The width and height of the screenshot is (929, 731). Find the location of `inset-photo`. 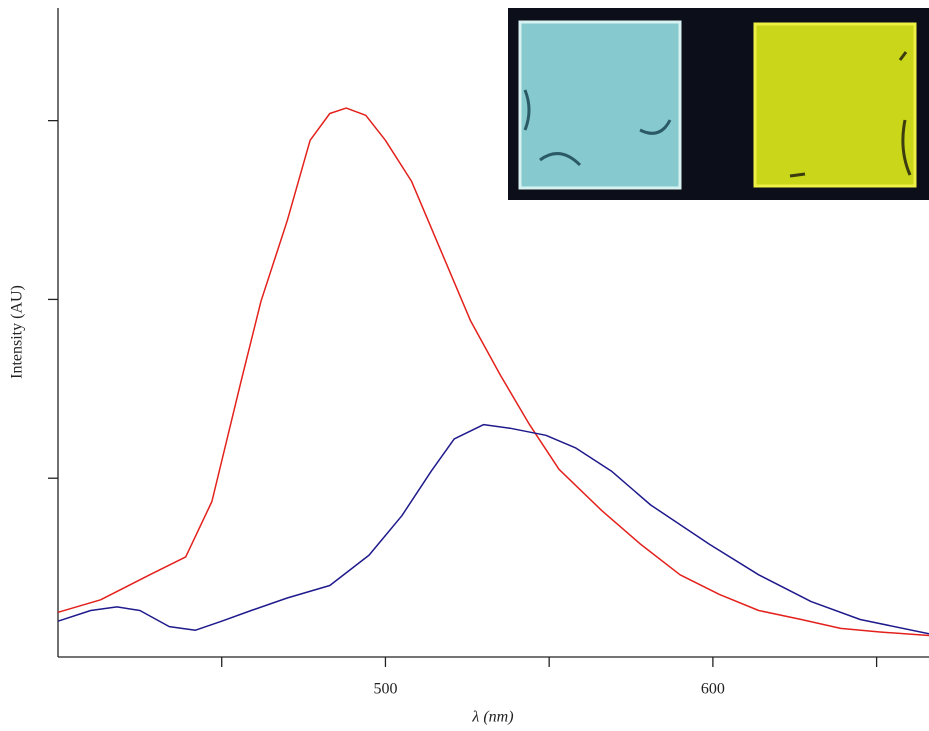

inset-photo is located at coordinates (718, 104).